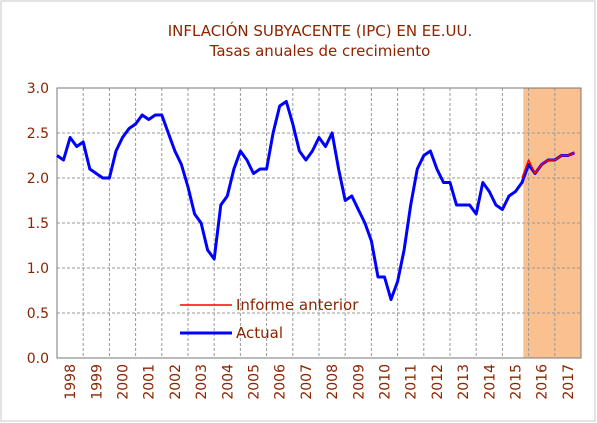 This screenshot has width=597, height=423. What do you see at coordinates (176, 382) in the screenshot?
I see `x-tick-label: 2002` at bounding box center [176, 382].